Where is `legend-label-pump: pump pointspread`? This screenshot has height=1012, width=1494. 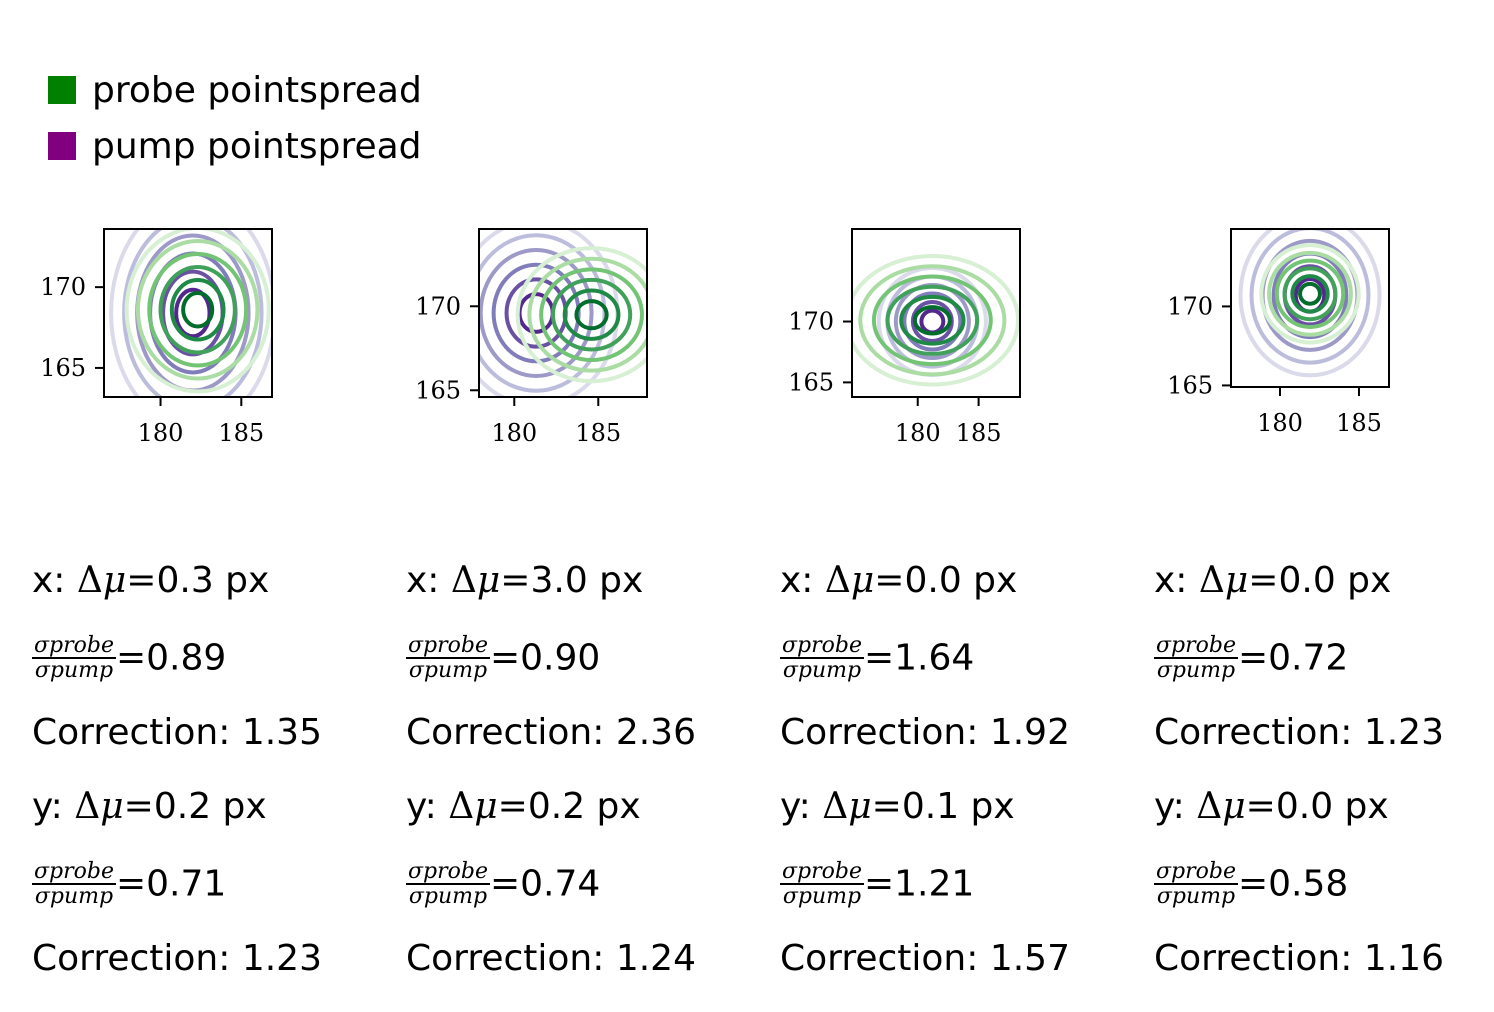 legend-label-pump: pump pointspread is located at coordinates (257, 146).